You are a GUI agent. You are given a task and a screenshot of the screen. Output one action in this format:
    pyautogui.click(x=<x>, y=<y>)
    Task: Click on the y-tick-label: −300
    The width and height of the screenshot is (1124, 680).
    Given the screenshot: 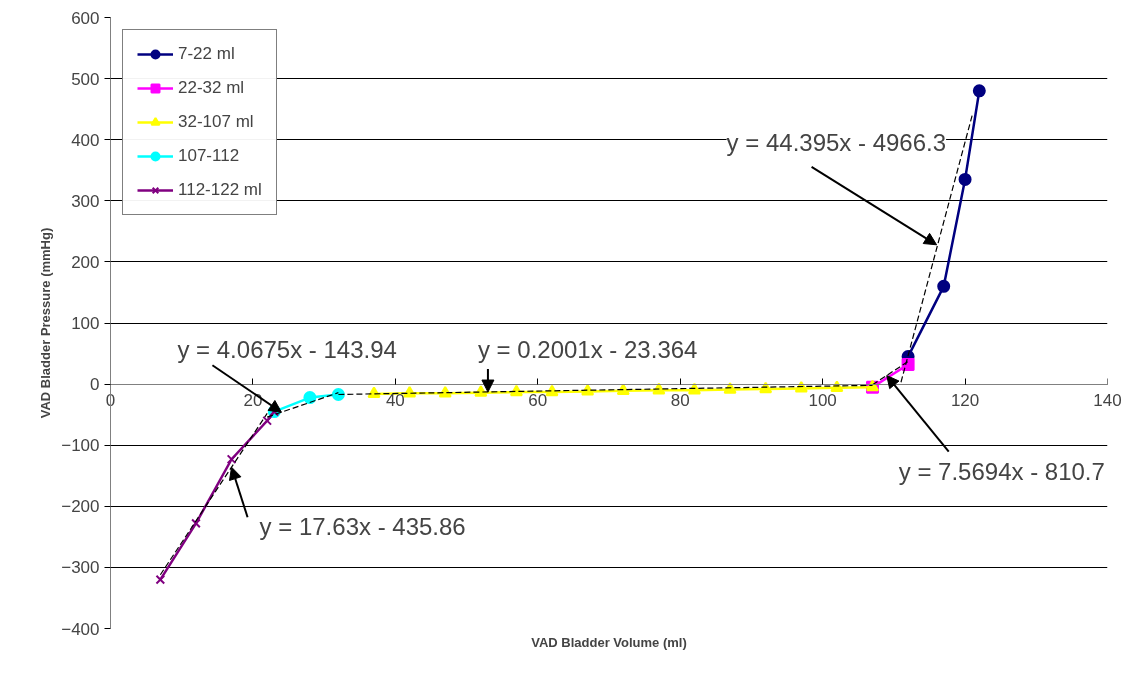 What is the action you would take?
    pyautogui.click(x=80, y=568)
    